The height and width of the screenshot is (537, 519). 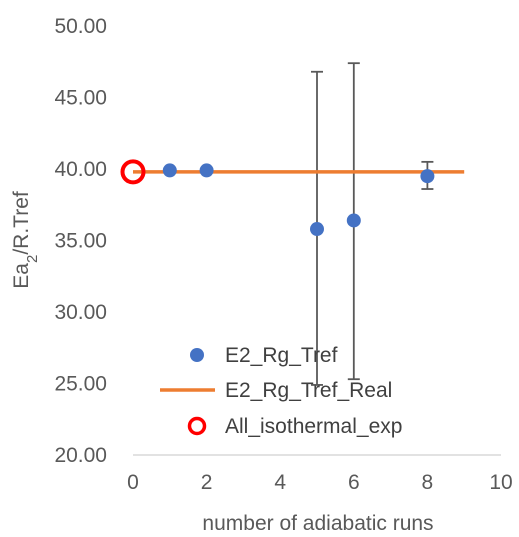 What do you see at coordinates (80, 384) in the screenshot?
I see `y-tick-label: 25.00` at bounding box center [80, 384].